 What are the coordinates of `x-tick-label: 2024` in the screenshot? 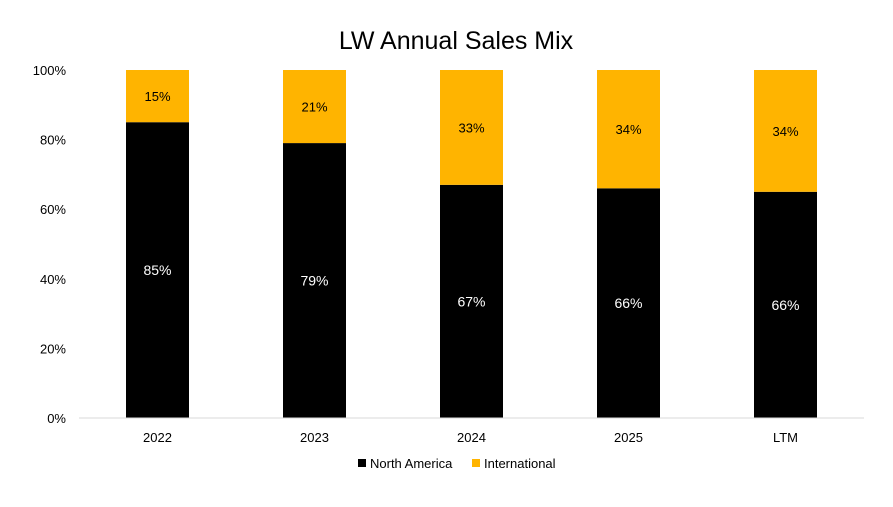 It's located at (471, 437).